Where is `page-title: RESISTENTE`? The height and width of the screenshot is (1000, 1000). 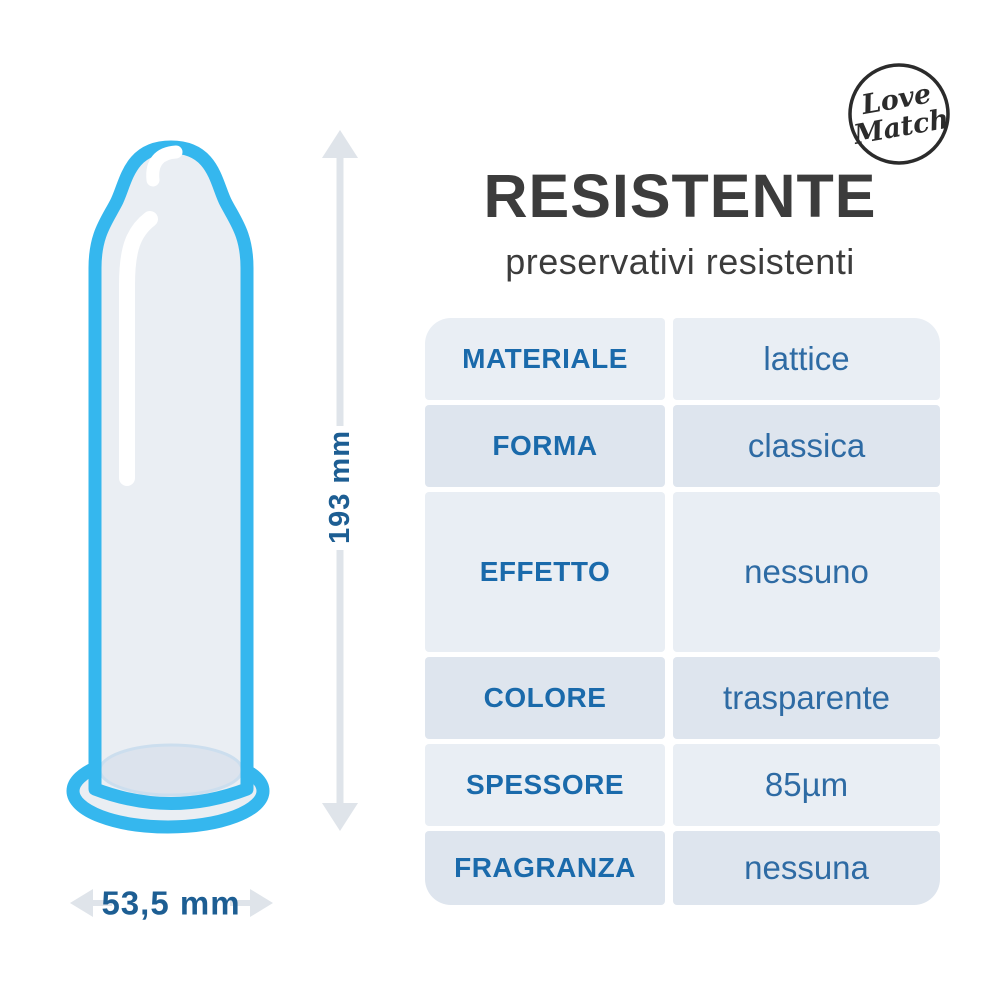 page-title: RESISTENTE is located at coordinates (680, 196).